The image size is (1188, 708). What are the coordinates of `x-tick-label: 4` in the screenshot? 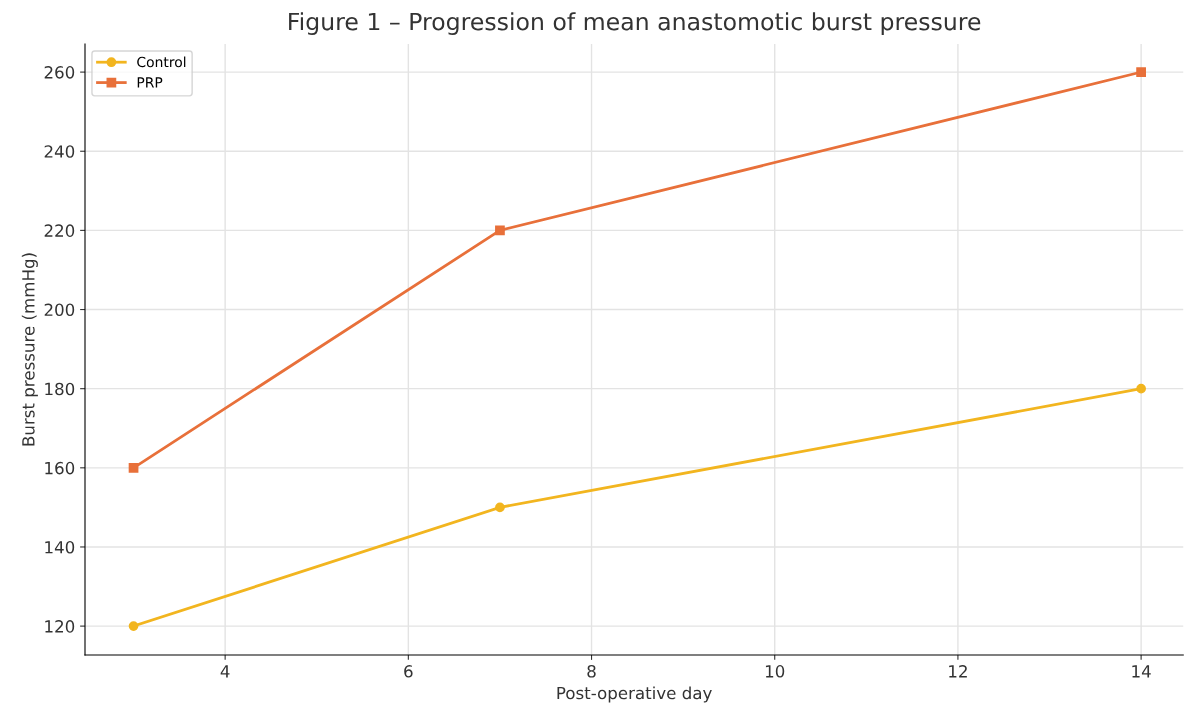 It's located at (225, 671).